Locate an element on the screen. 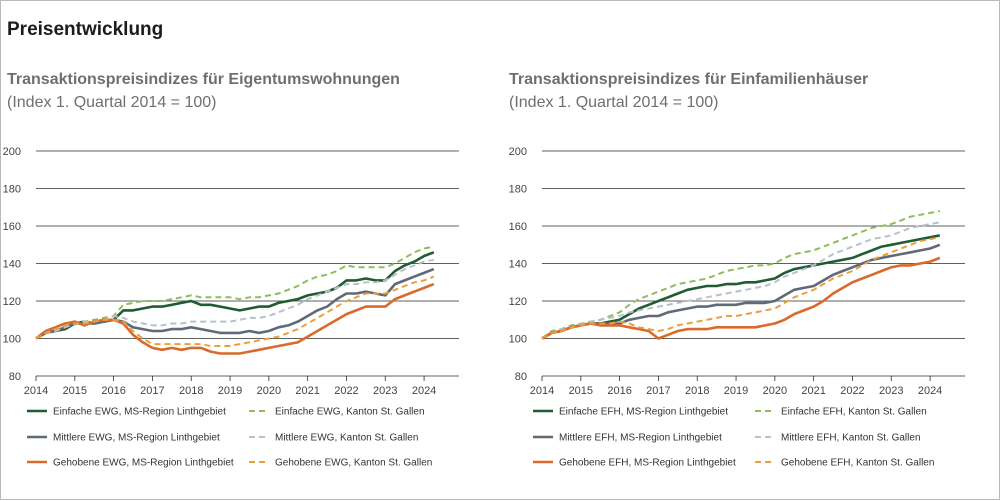 The width and height of the screenshot is (1000, 500). legend-label: Einfache EWG, MS-Region Linthgebiet is located at coordinates (139, 412).